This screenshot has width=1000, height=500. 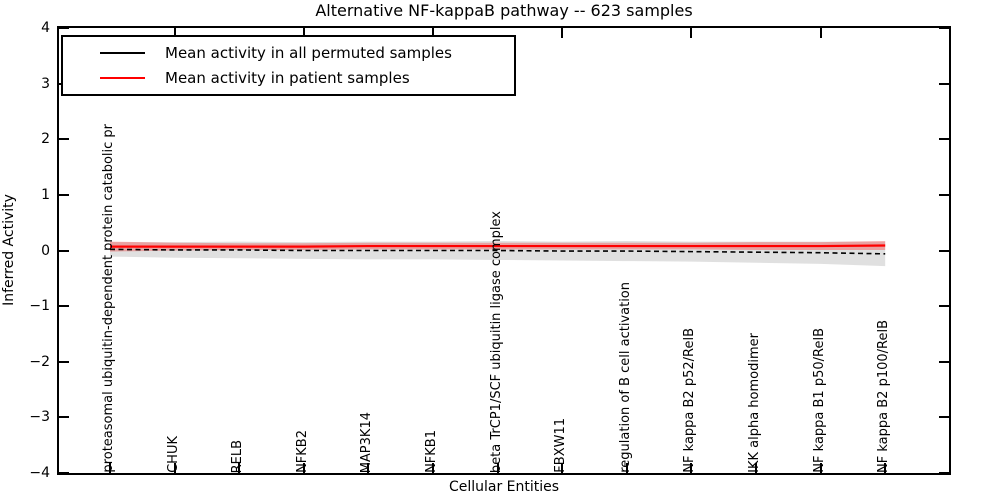 What do you see at coordinates (884, 396) in the screenshot?
I see `x-tick-label: NF kappa B2 p100/RelB` at bounding box center [884, 396].